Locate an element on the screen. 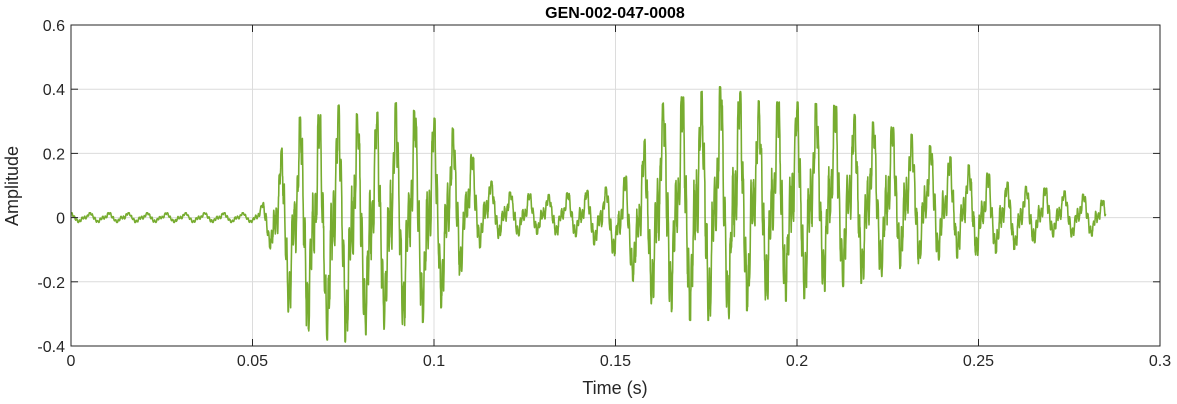 The height and width of the screenshot is (404, 1177). y-tick-label: -0.2 is located at coordinates (51, 283).